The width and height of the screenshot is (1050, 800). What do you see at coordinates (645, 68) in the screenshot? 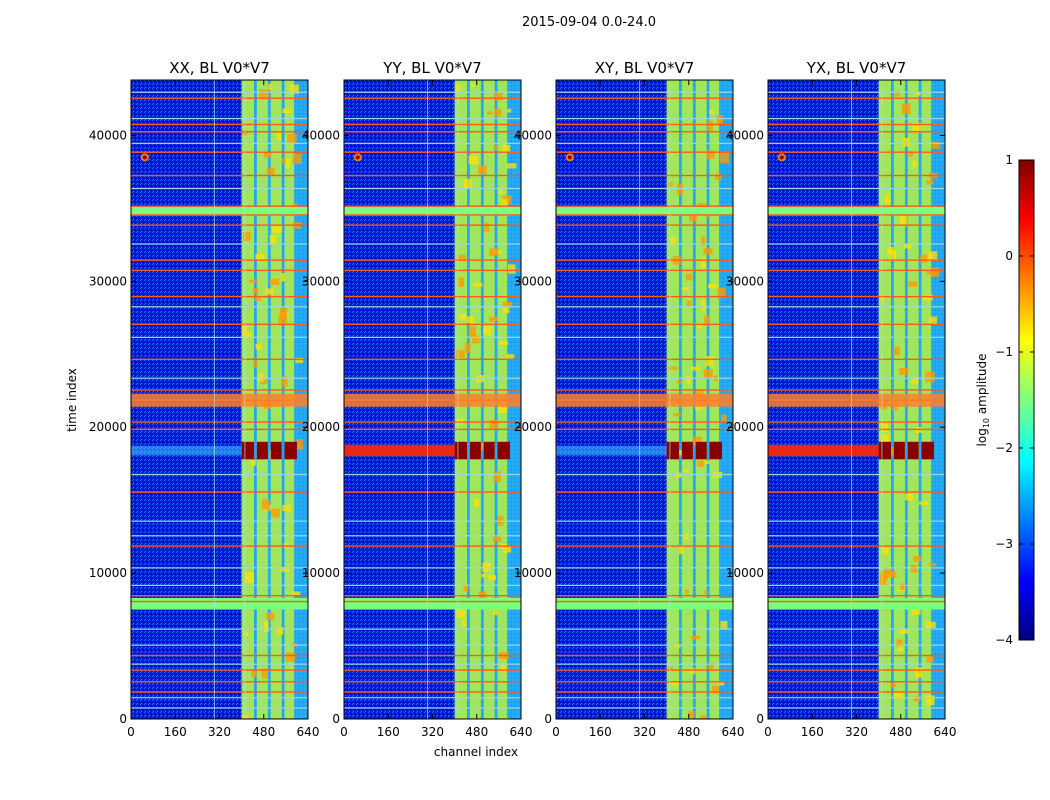
I see `panel-title: XY, BL V0*V7` at bounding box center [645, 68].